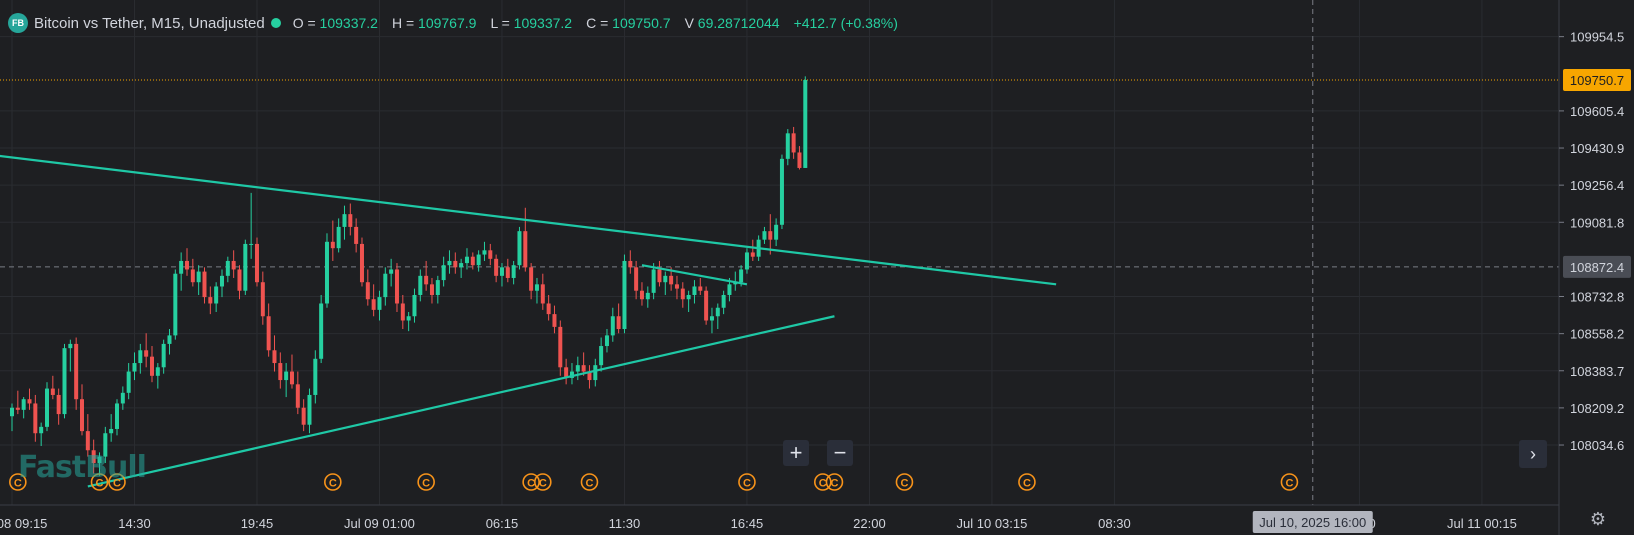 The width and height of the screenshot is (1634, 535). I want to click on ohlc-low: L = 109337.2, so click(531, 23).